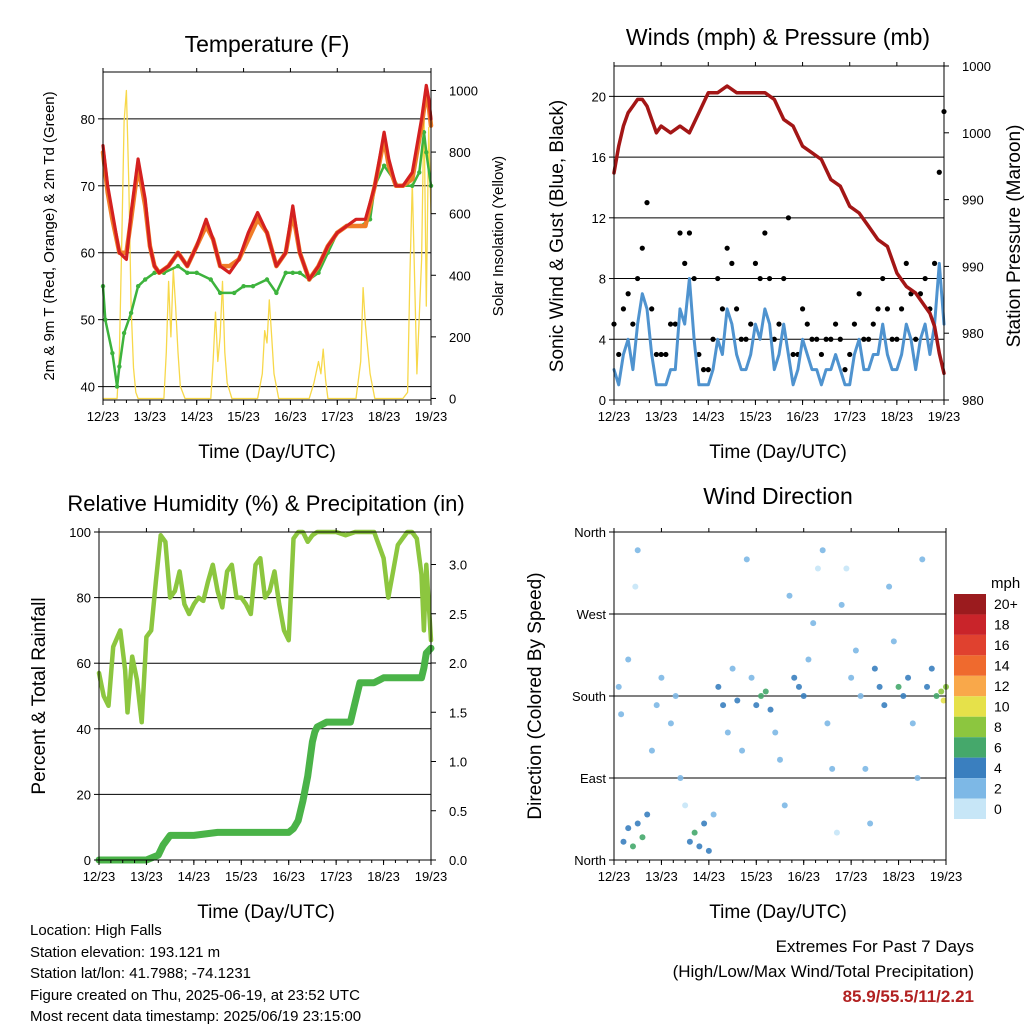 The width and height of the screenshot is (1024, 1028). I want to click on y-tick-label: 8, so click(602, 279).